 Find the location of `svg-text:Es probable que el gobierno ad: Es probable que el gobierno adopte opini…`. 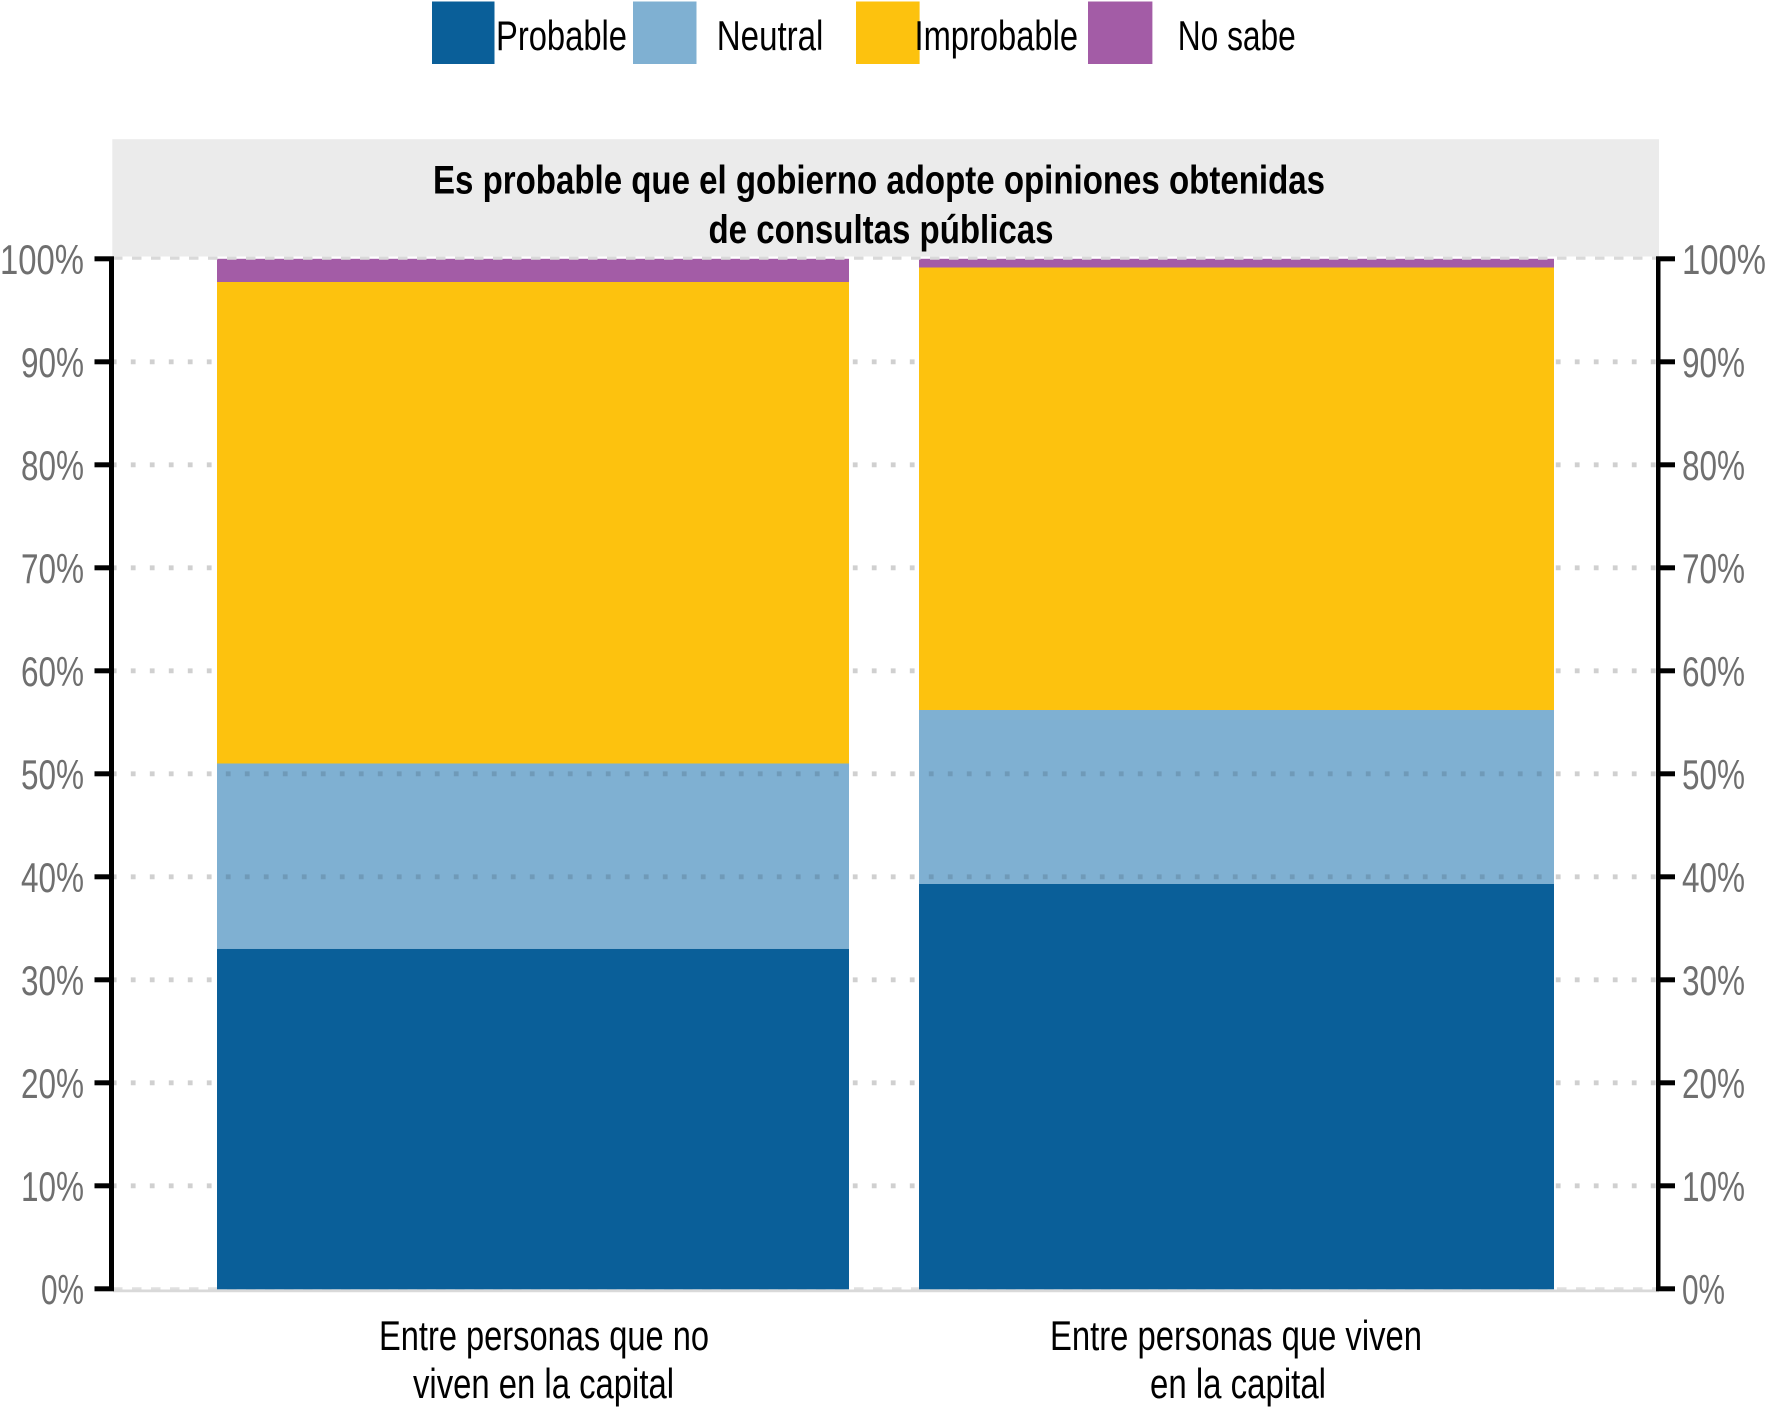

svg-text:Es probable que el gobierno ad: Es probable que el gobierno adopte opini… is located at coordinates (879, 181).